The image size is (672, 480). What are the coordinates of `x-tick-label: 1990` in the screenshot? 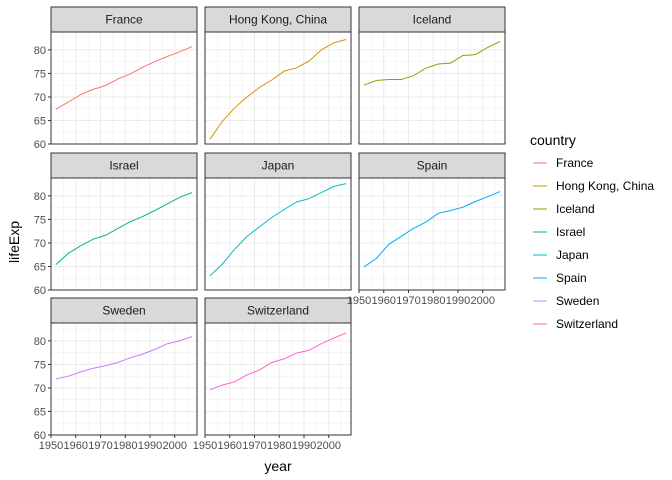 It's located at (150, 446).